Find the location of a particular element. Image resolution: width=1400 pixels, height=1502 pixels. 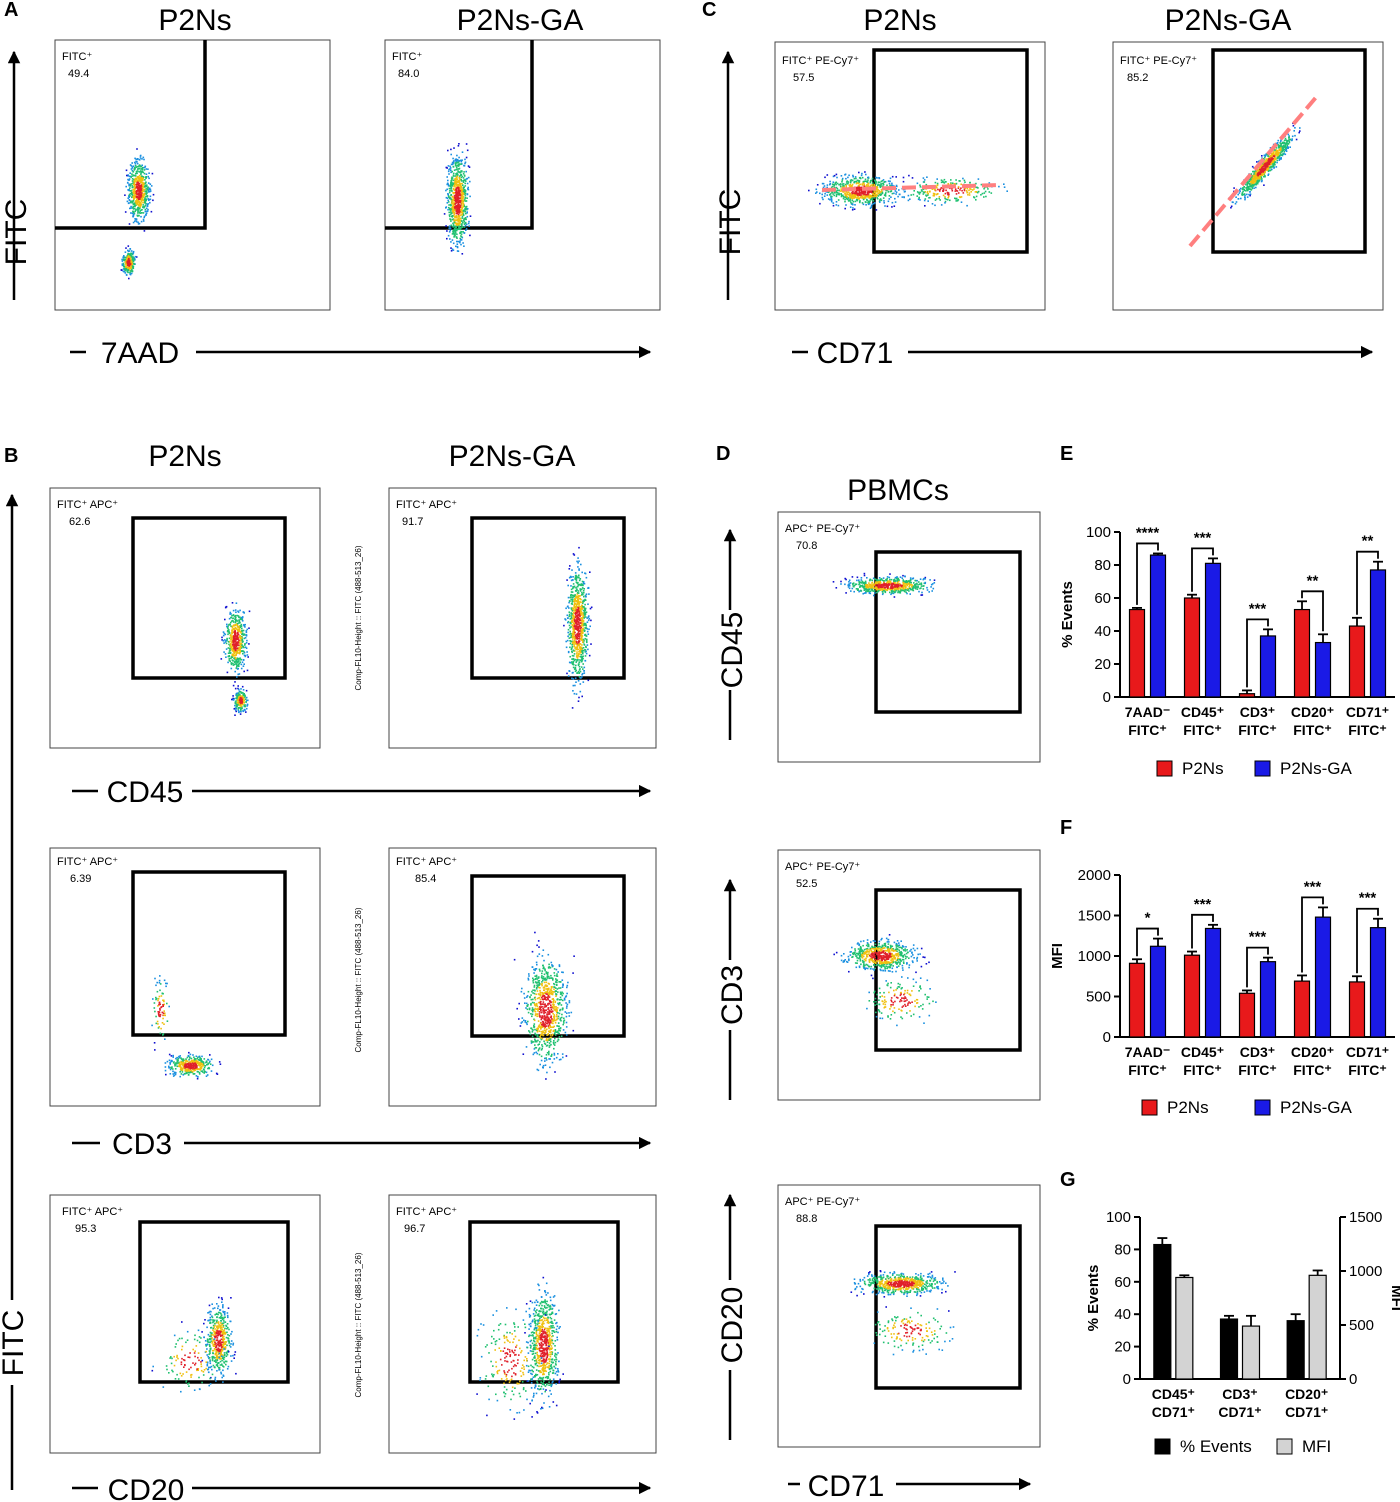

y-tick-label: 0 is located at coordinates (1107, 697).